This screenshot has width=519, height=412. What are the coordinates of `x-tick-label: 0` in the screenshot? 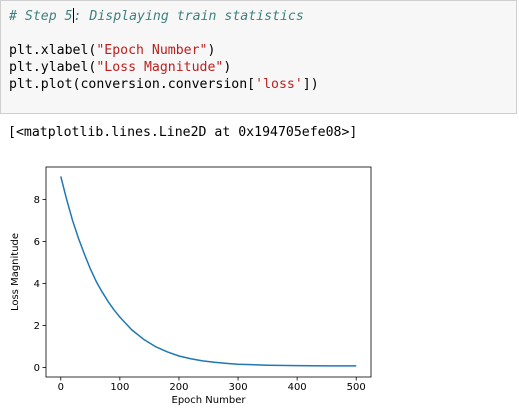 It's located at (61, 387).